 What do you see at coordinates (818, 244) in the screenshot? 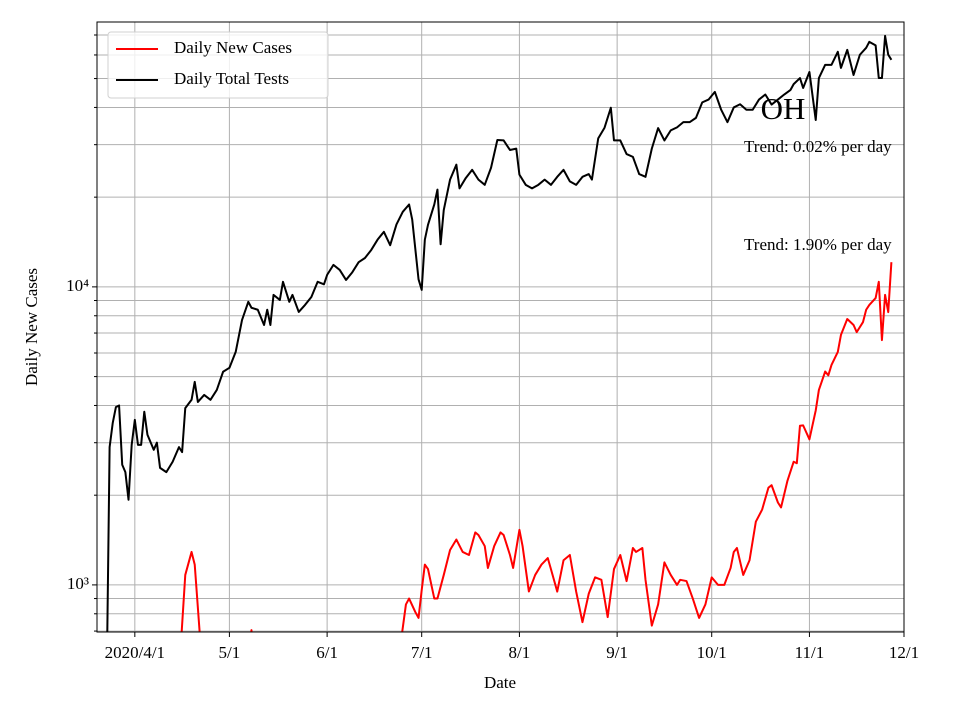
I see `annotation: Trend: 1.90% per day` at bounding box center [818, 244].